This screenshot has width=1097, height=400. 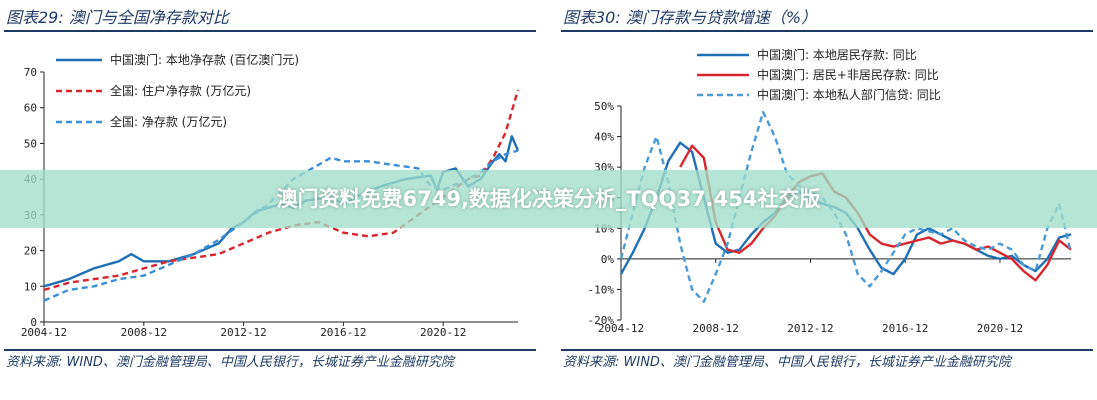 I want to click on series-line, so click(x=875, y=213).